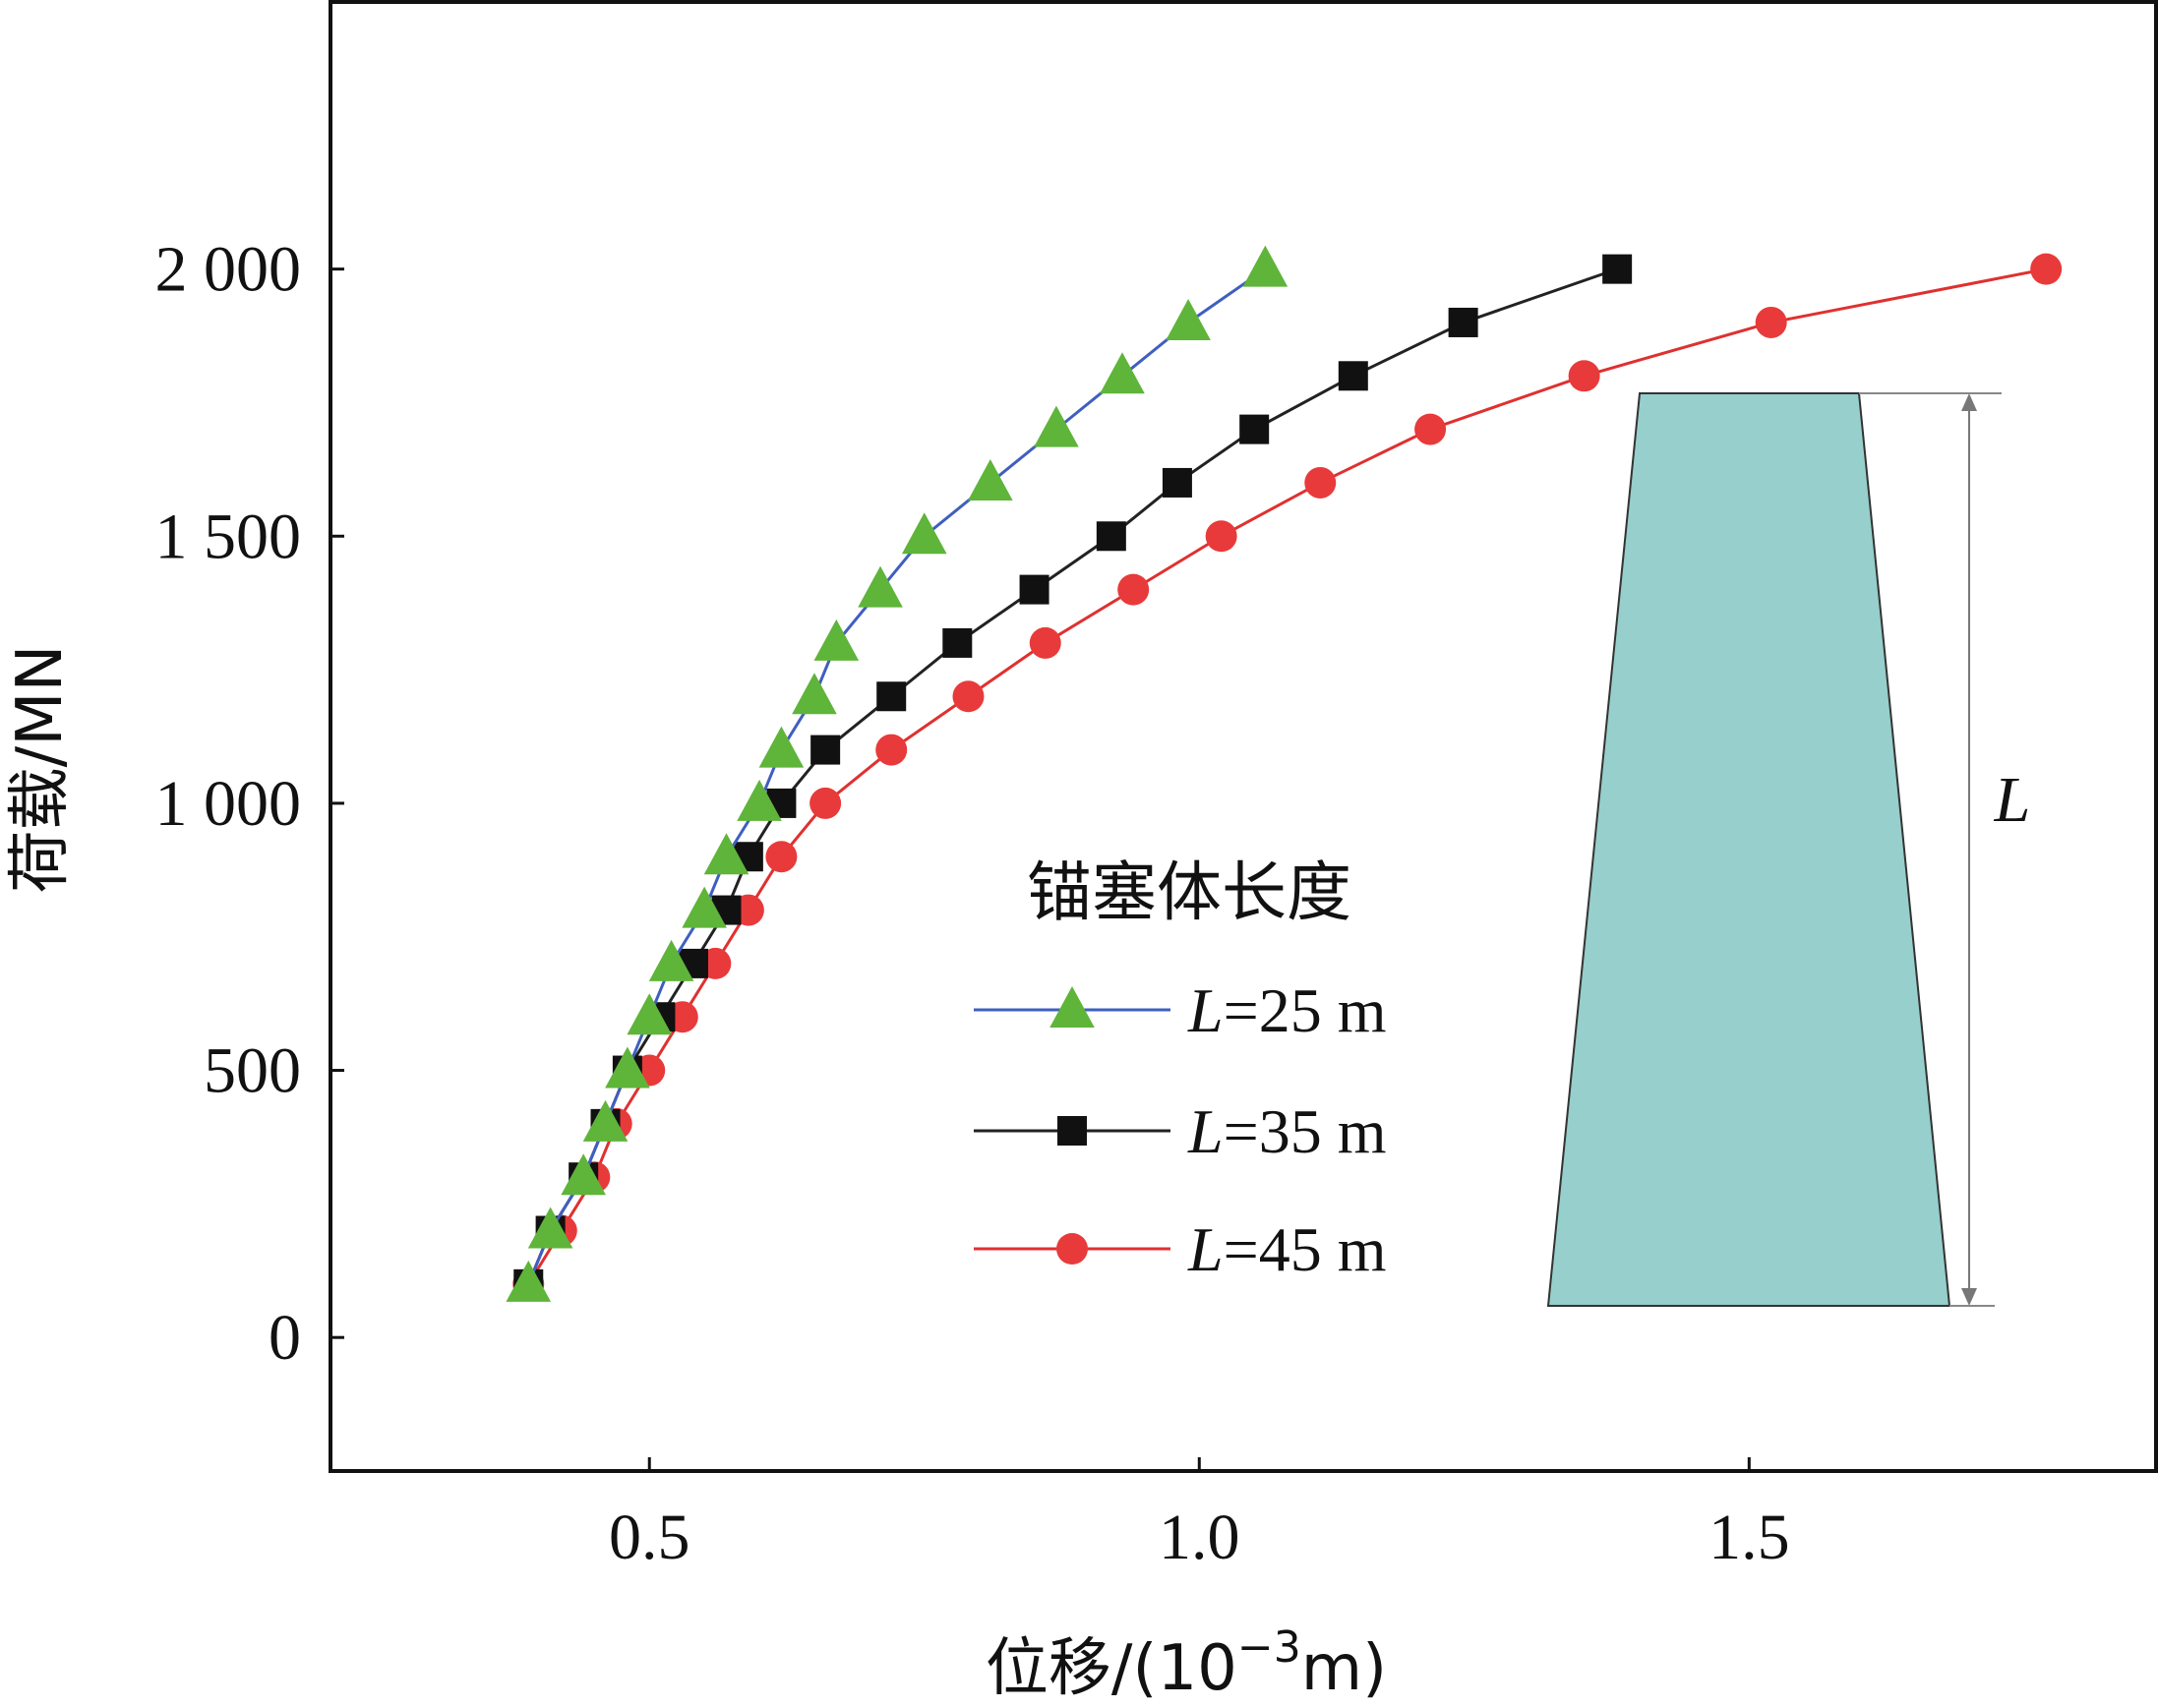 The width and height of the screenshot is (2158, 1708). I want to click on dimension-label: L, so click(2013, 800).